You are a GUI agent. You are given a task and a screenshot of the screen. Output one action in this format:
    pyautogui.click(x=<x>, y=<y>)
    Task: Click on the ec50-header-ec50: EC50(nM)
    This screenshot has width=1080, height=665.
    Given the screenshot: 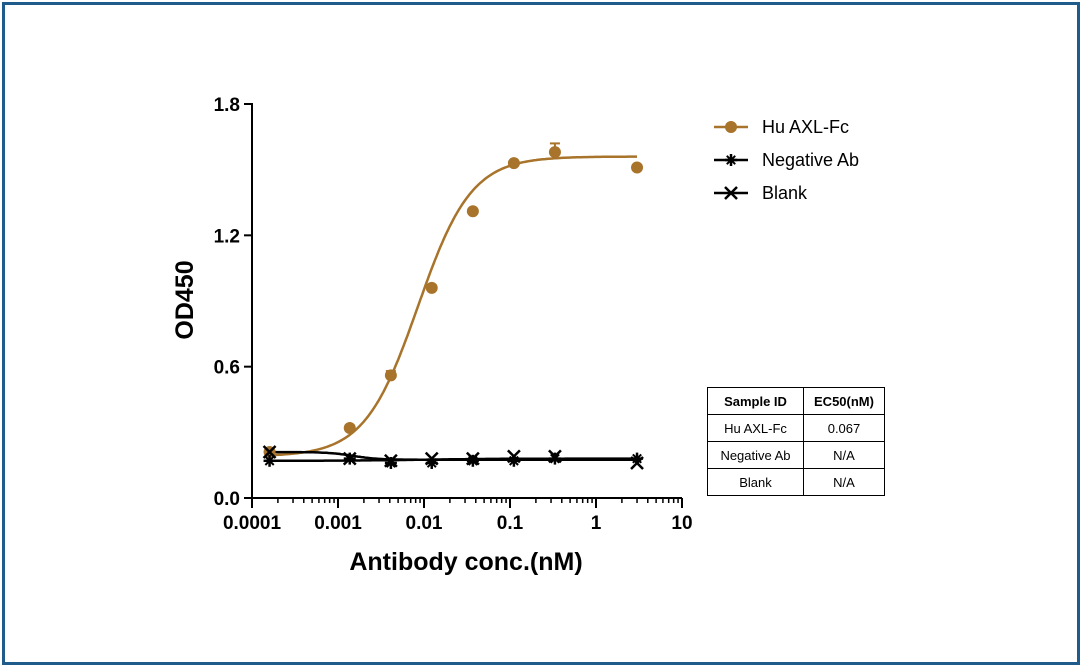 What is the action you would take?
    pyautogui.click(x=844, y=401)
    